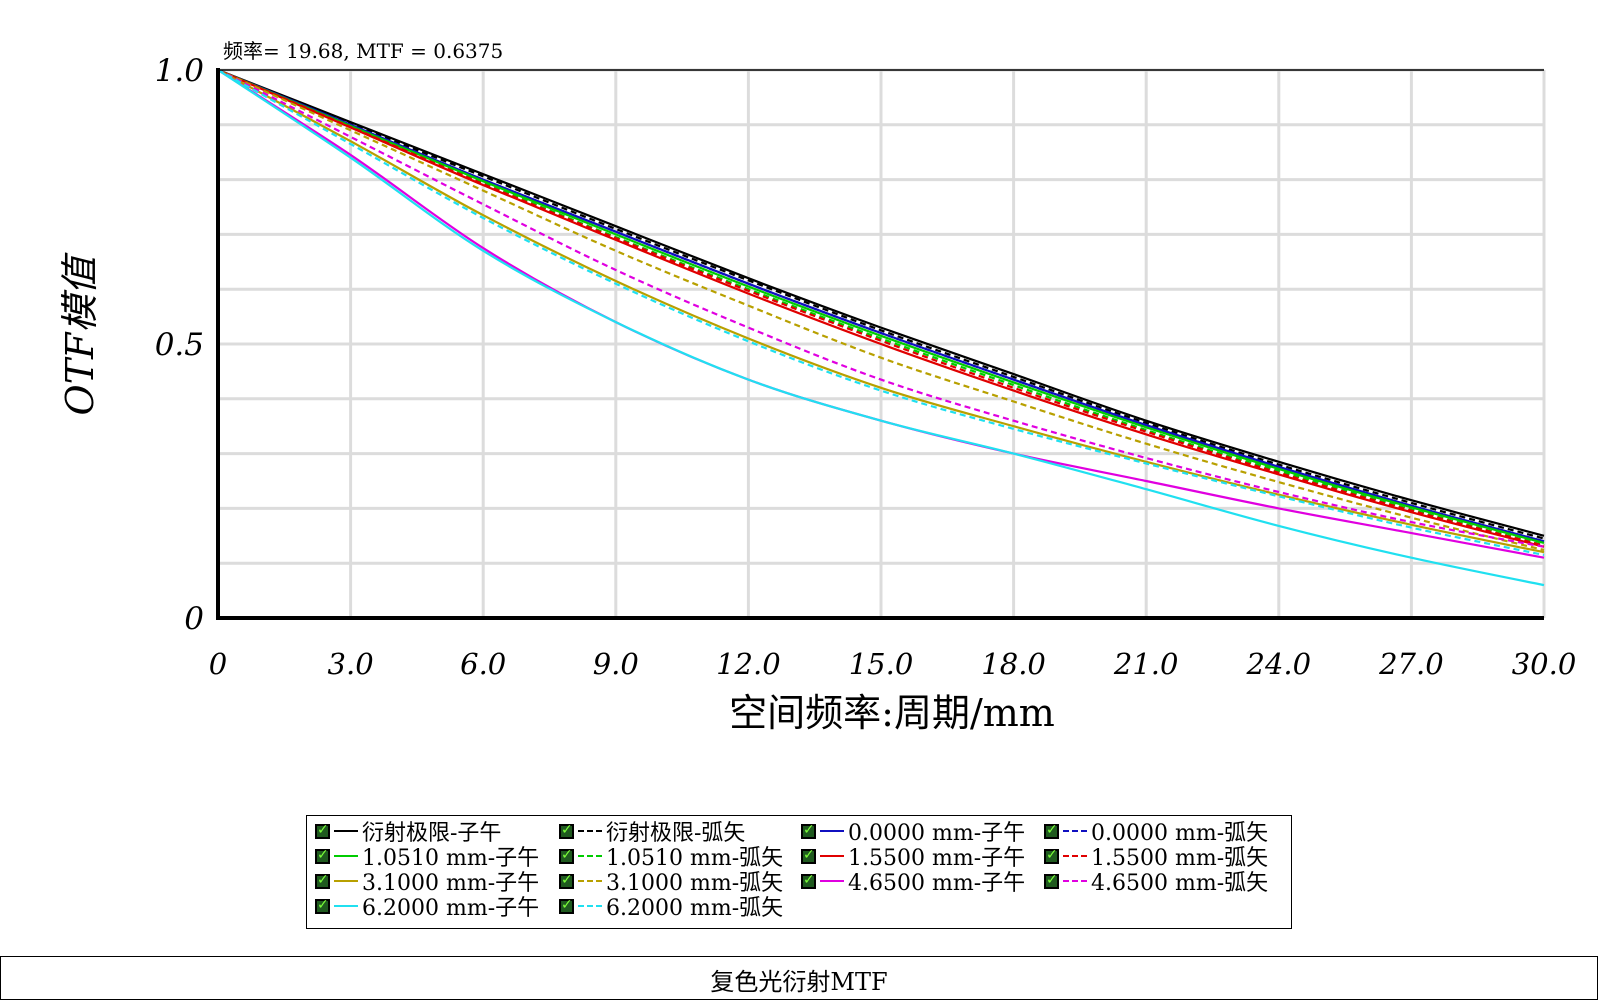  I want to click on legend-label: 1.5500 mm-子午, so click(937, 858).